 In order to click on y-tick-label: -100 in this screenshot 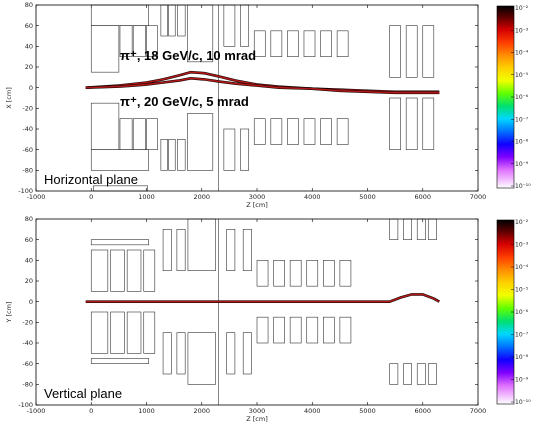, I will do `click(25, 405)`.